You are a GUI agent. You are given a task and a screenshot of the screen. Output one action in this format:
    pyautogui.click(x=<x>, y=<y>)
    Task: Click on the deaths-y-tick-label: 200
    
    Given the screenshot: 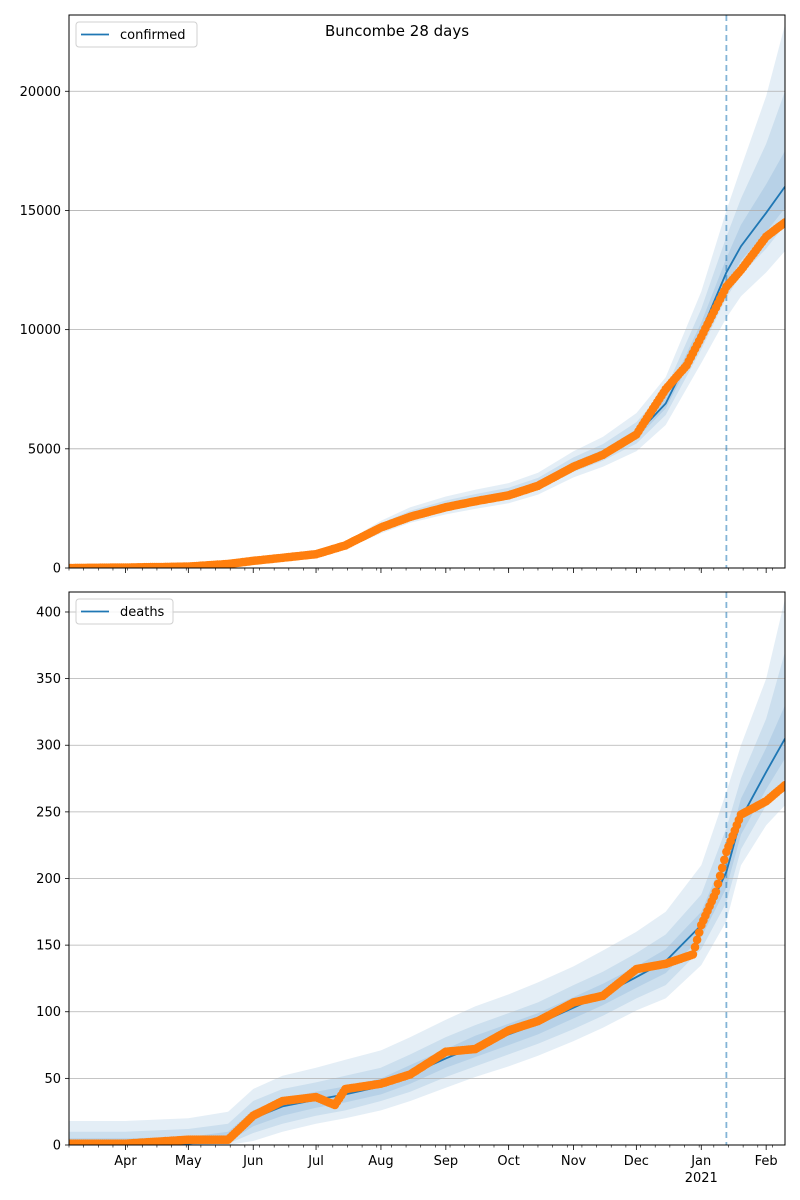 What is the action you would take?
    pyautogui.click(x=48, y=879)
    